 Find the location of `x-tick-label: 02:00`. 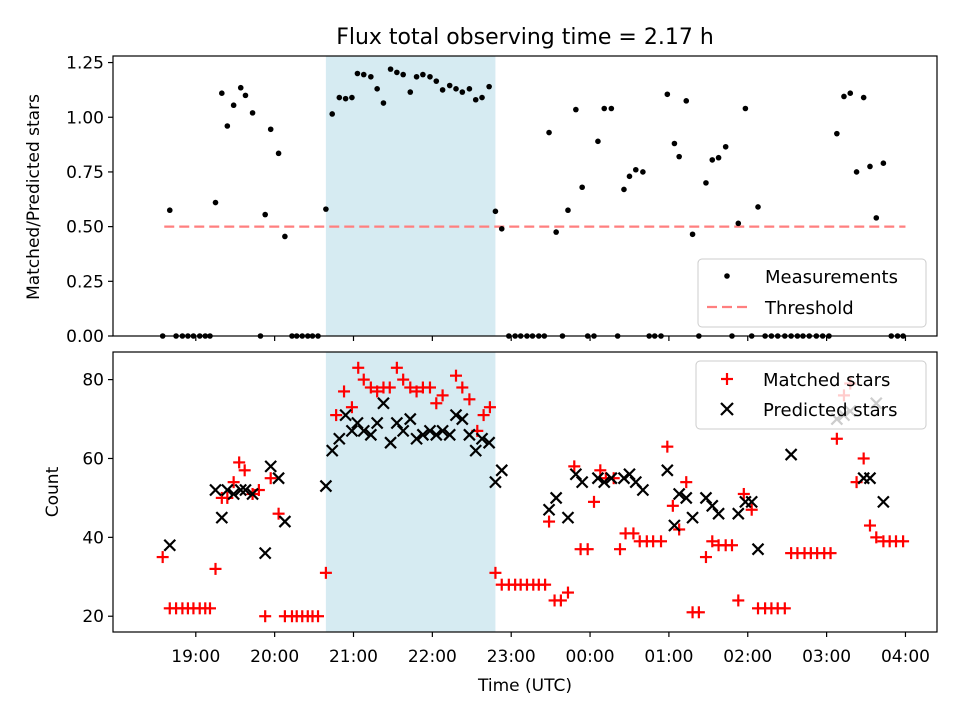

x-tick-label: 02:00 is located at coordinates (747, 657).